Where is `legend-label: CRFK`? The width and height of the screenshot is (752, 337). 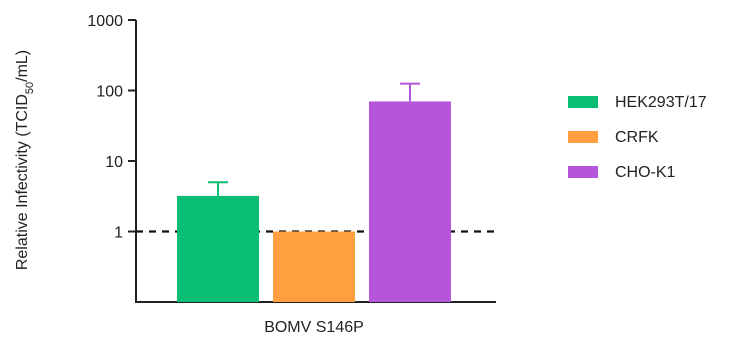
legend-label: CRFK is located at coordinates (637, 137).